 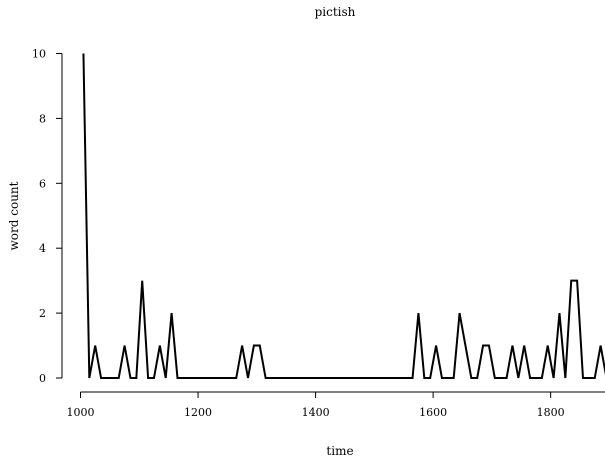 What do you see at coordinates (47, 216) in the screenshot?
I see `y-axis: 0 2 4 6 8 10` at bounding box center [47, 216].